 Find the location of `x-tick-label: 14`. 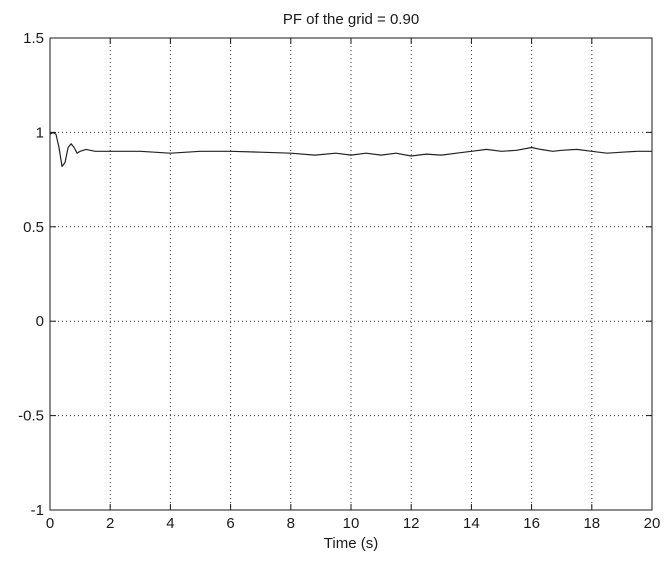

x-tick-label: 14 is located at coordinates (471, 523).